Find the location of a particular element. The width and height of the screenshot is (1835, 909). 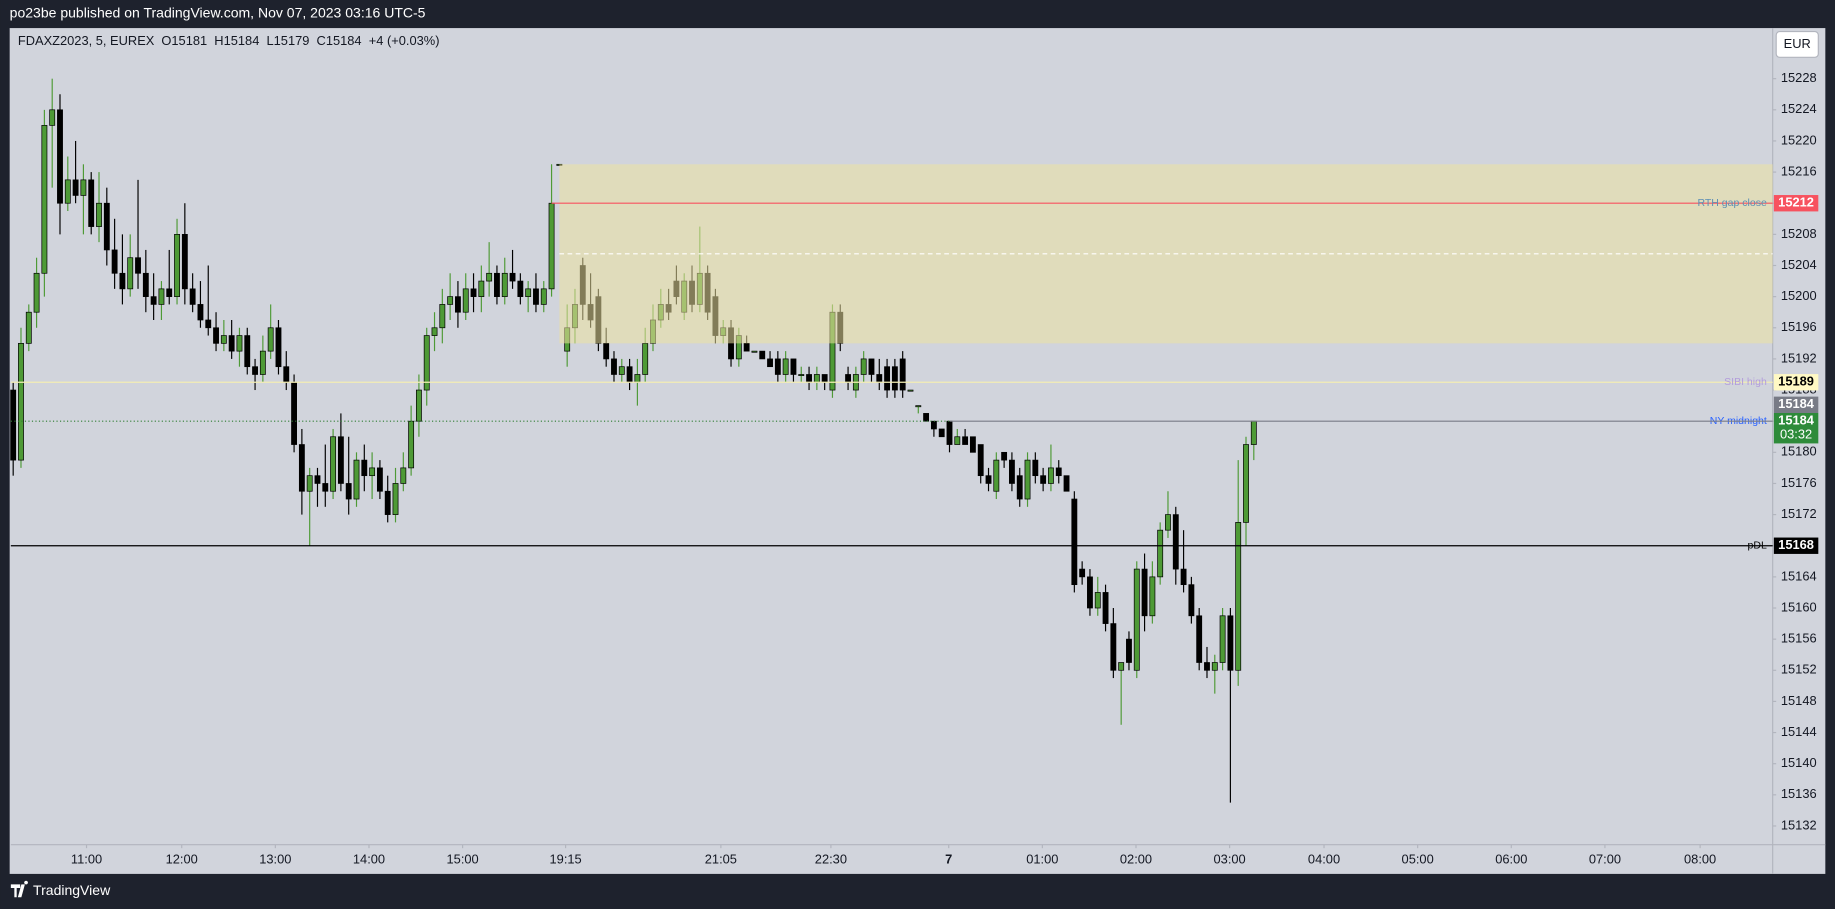

last-price-box is located at coordinates (1796, 428).